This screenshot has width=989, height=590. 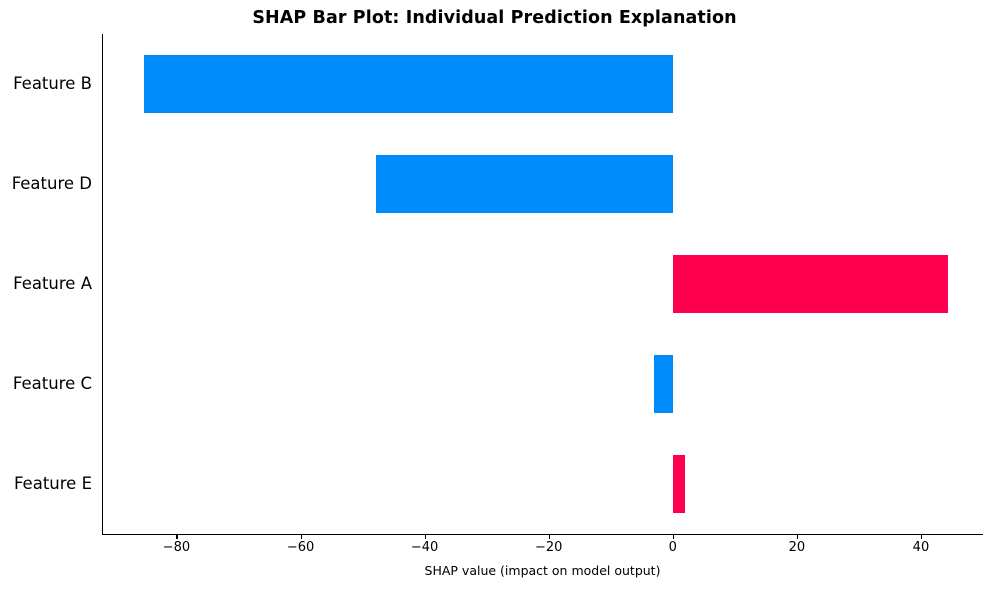 What do you see at coordinates (300, 547) in the screenshot?
I see `x-tick-label: −60` at bounding box center [300, 547].